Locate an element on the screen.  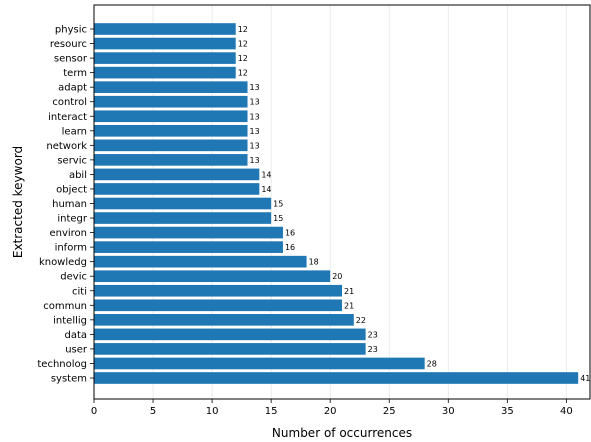
bar-commun is located at coordinates (218, 305).